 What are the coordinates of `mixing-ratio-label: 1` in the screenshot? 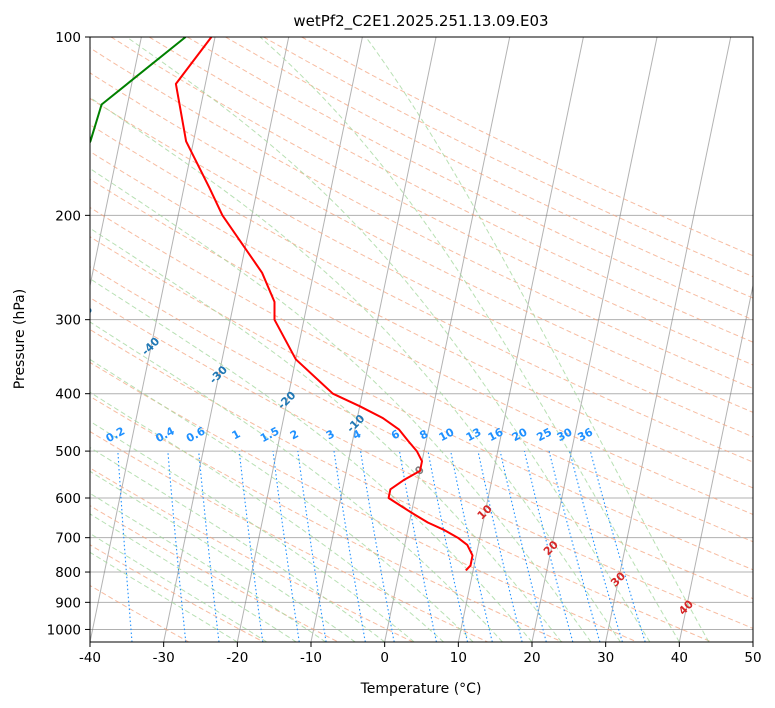 It's located at (236, 434).